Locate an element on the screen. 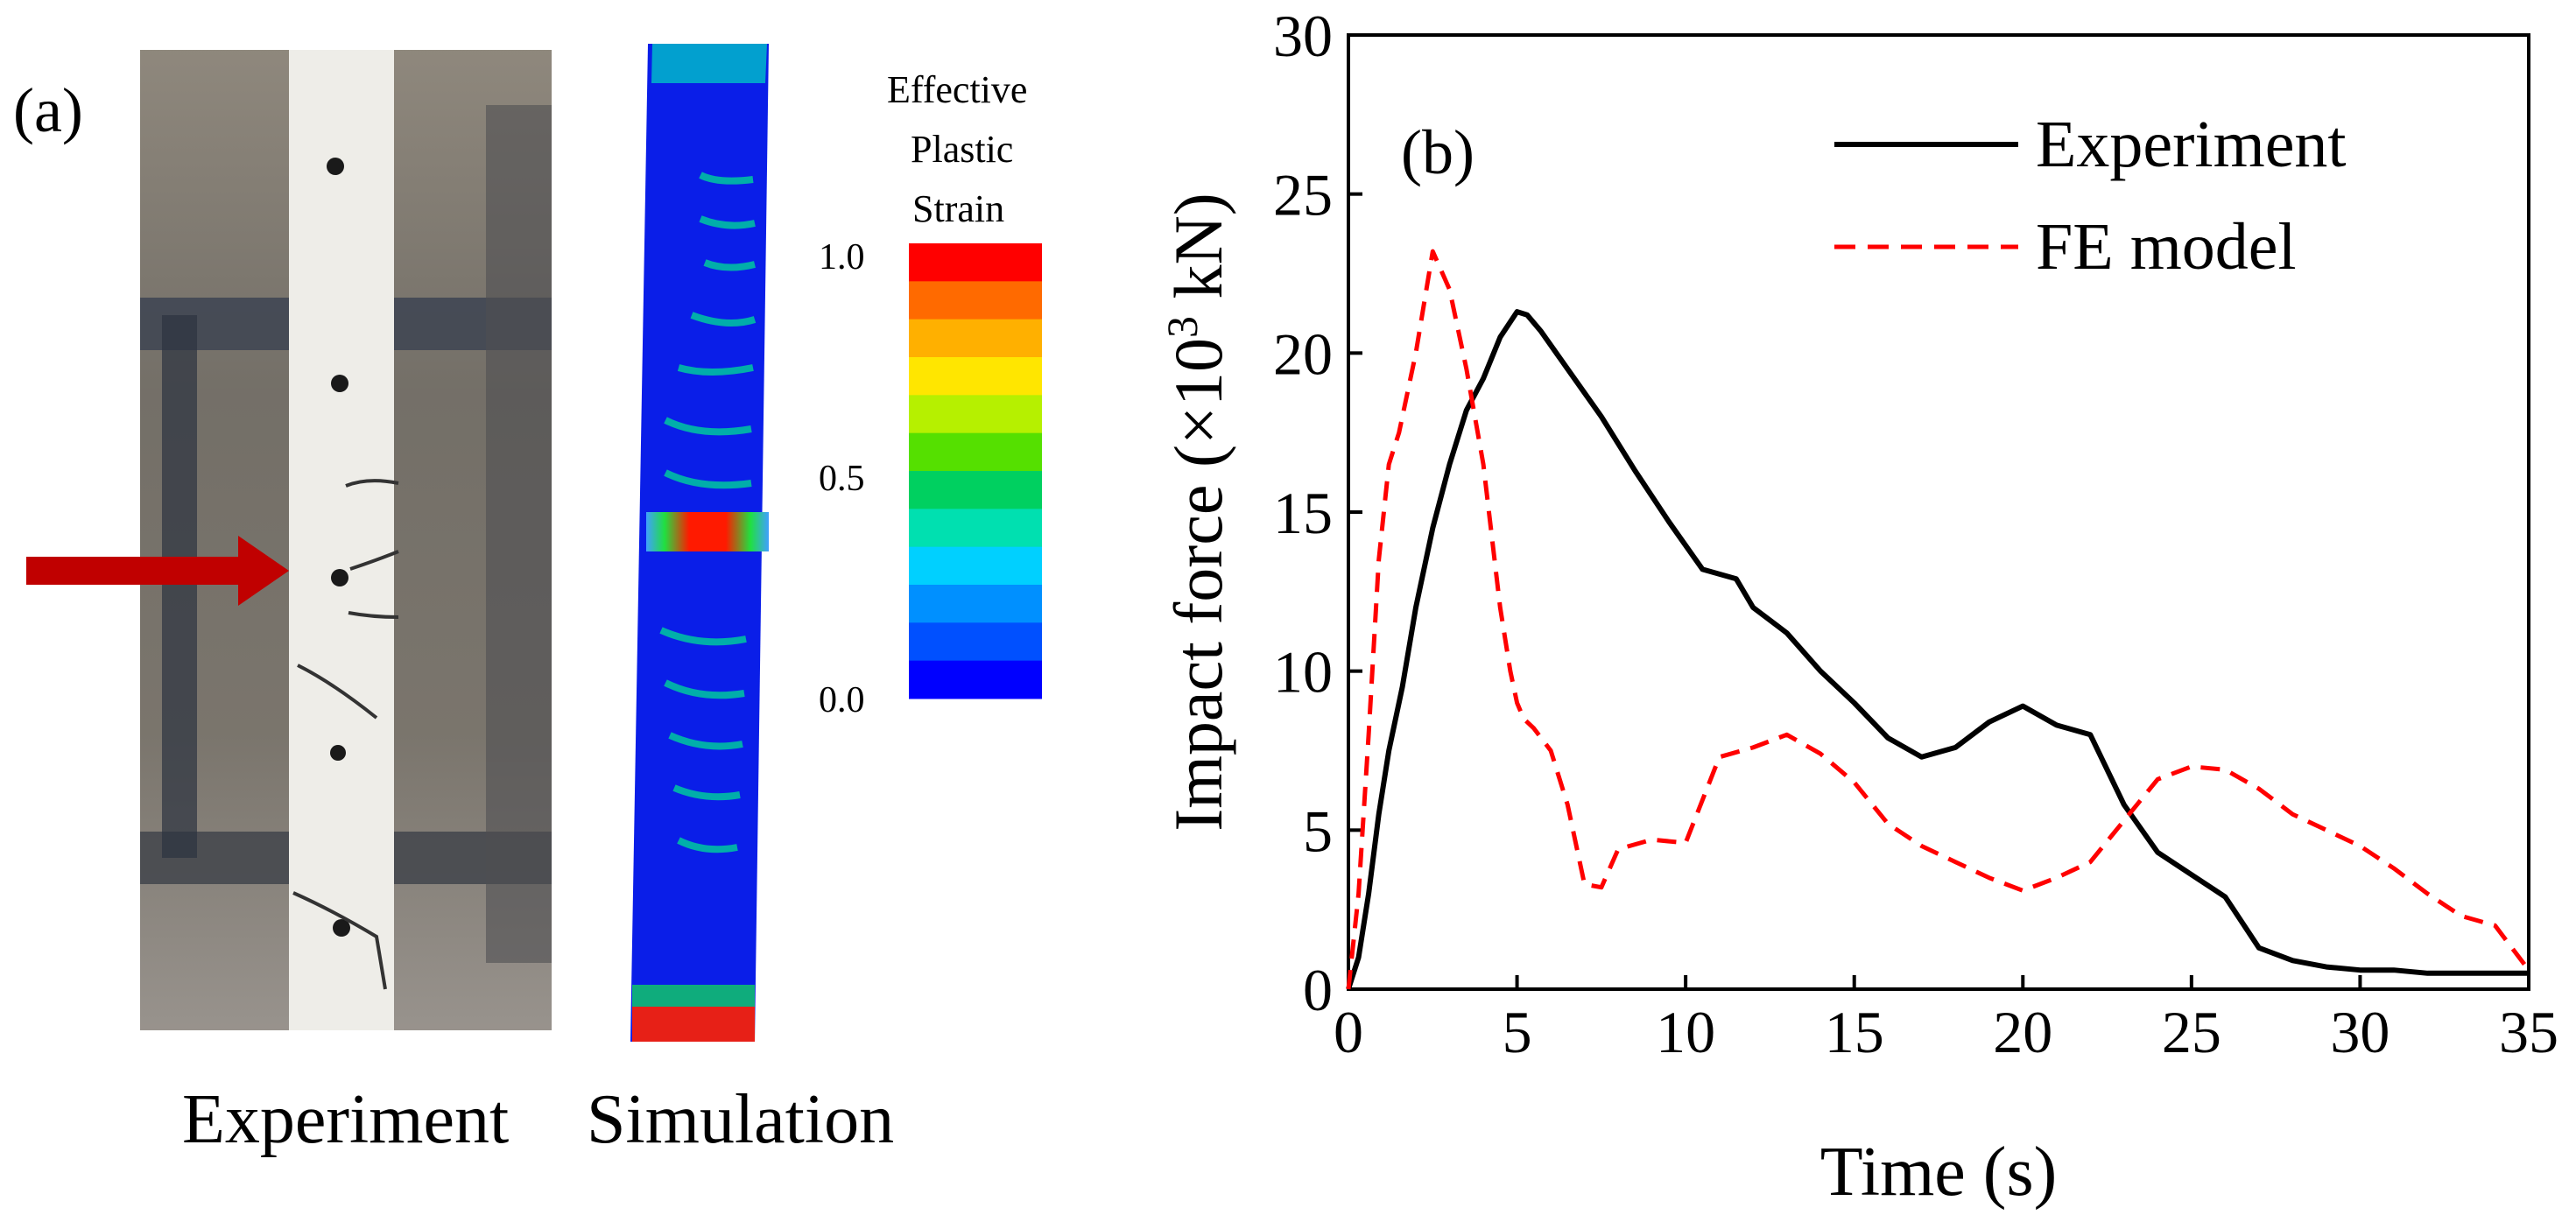 This screenshot has width=2576, height=1215. x-tick-label: 5 is located at coordinates (1517, 1032).